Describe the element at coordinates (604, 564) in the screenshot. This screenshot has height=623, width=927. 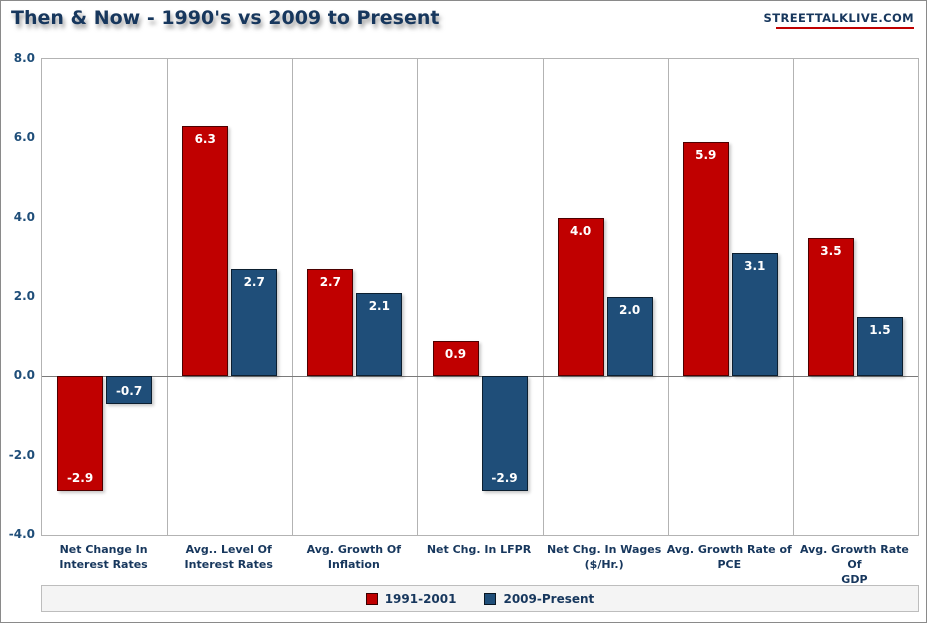
I see `category-label-line: ($/Hr.)` at that location.